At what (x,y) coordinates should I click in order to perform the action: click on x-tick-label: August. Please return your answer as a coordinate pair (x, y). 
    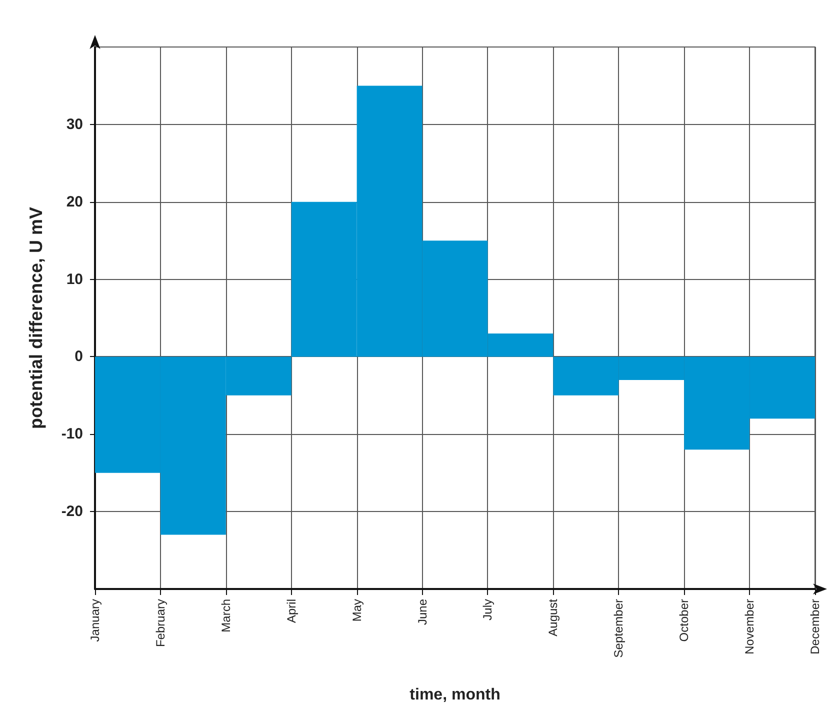
    Looking at the image, I should click on (553, 617).